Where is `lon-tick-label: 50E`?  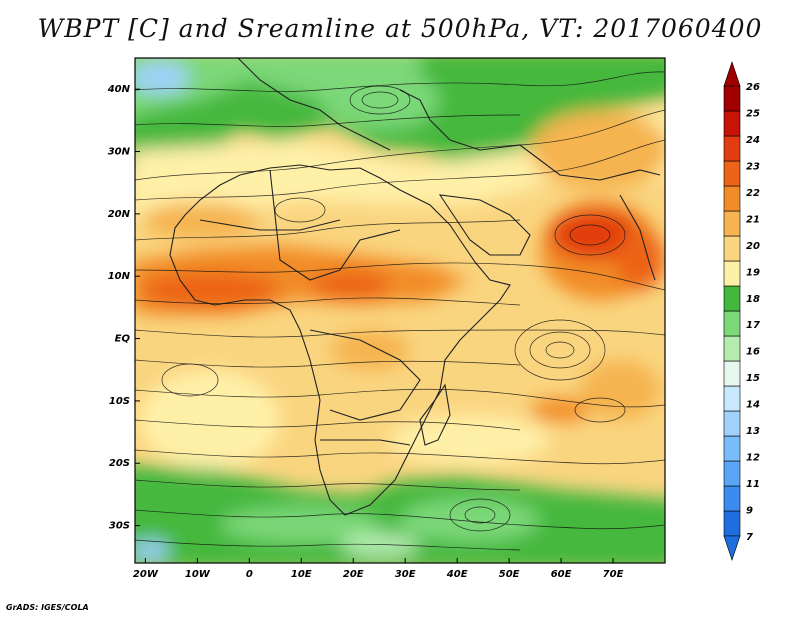 lon-tick-label: 50E is located at coordinates (509, 574).